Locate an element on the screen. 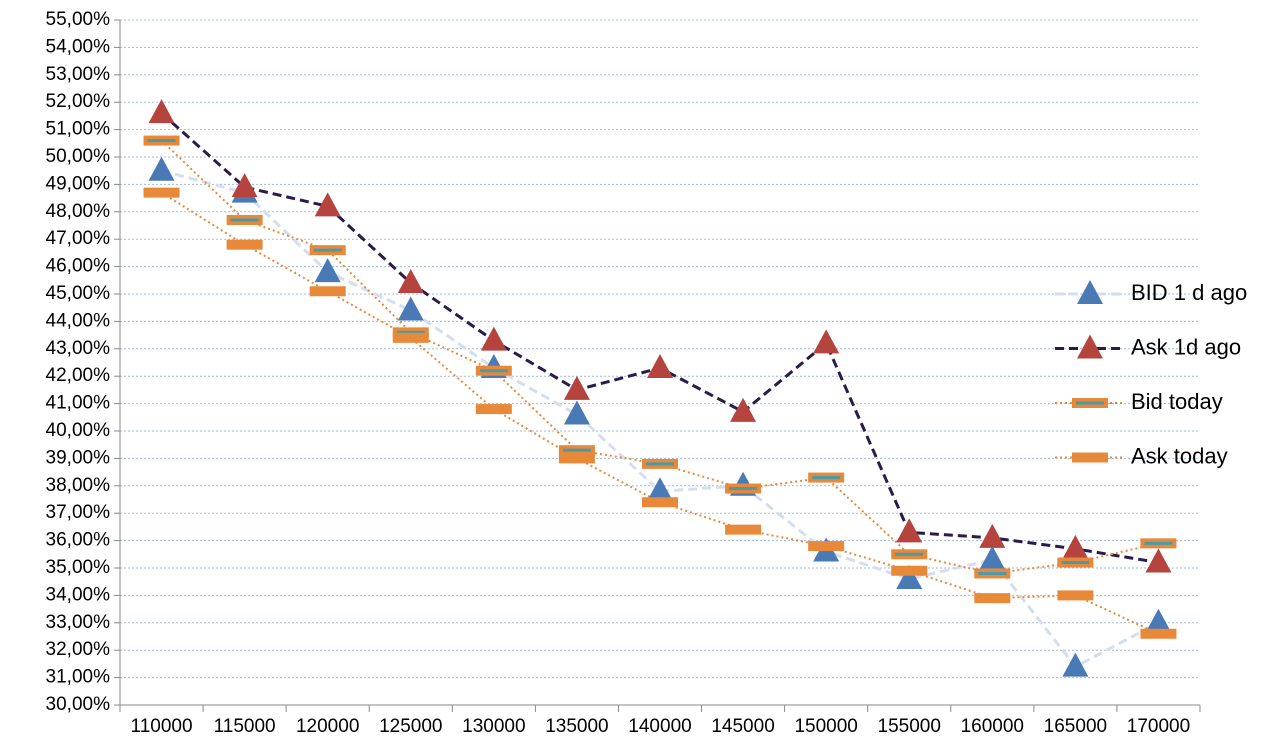  y-tick-label: 32,00% is located at coordinates (78, 649).